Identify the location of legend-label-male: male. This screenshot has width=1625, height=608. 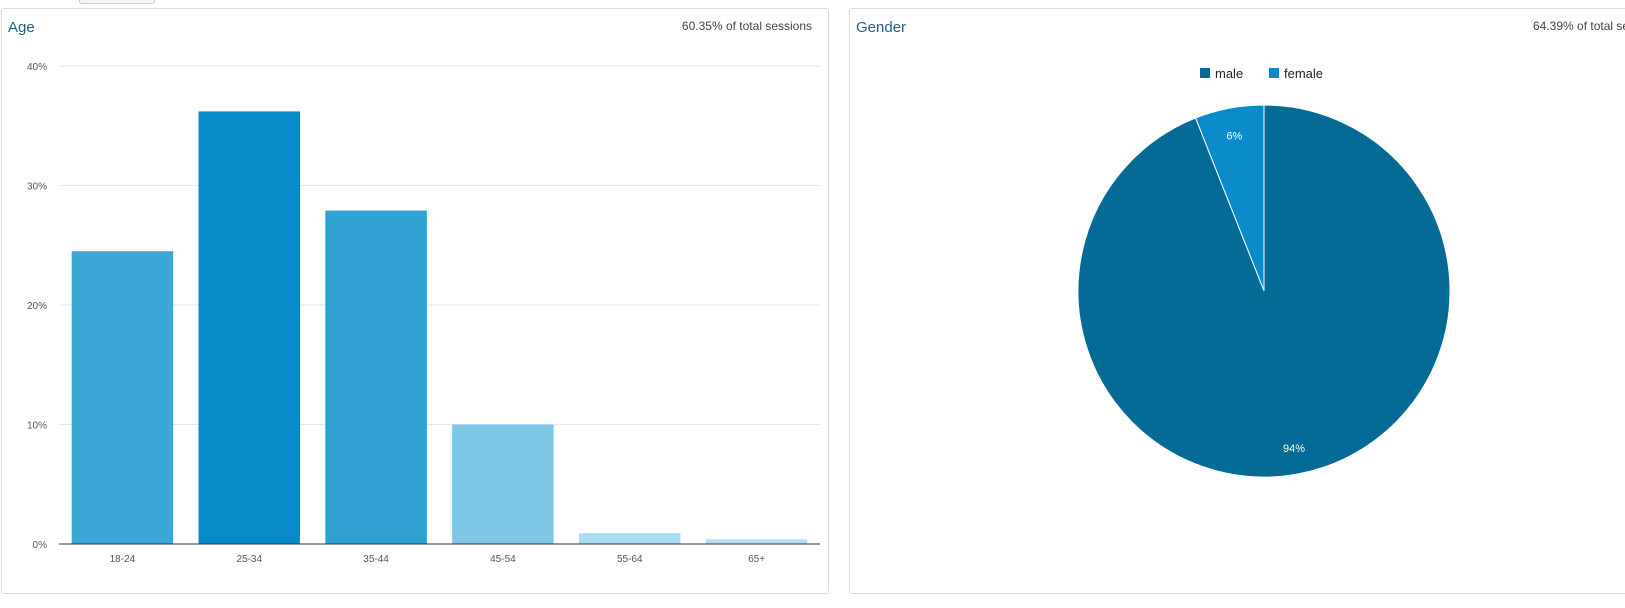
(1229, 73).